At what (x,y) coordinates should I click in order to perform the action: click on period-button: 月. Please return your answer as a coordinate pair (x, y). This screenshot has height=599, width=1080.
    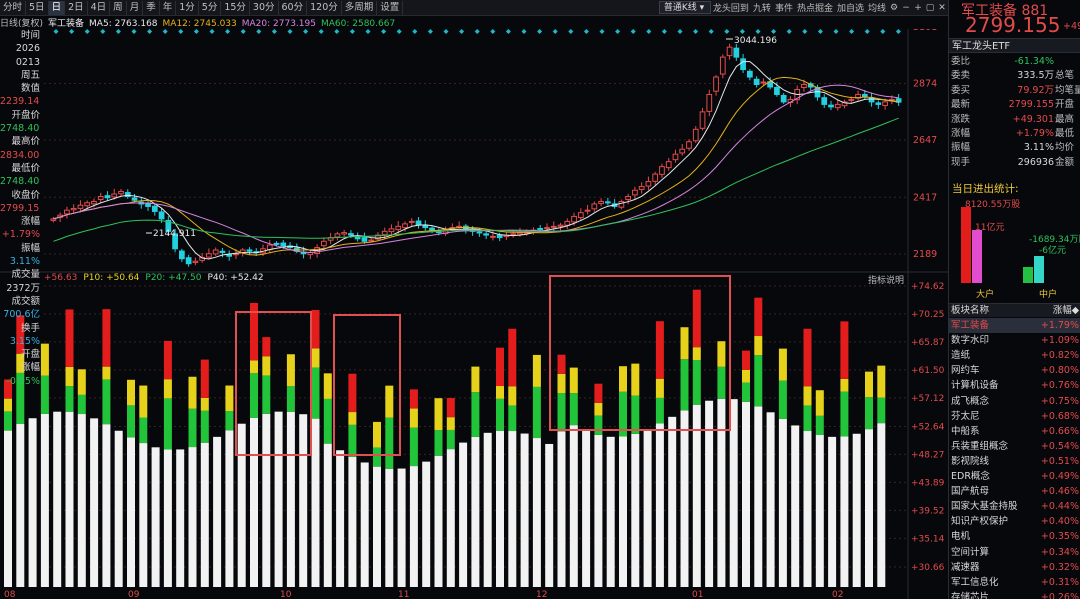
    Looking at the image, I should click on (135, 7).